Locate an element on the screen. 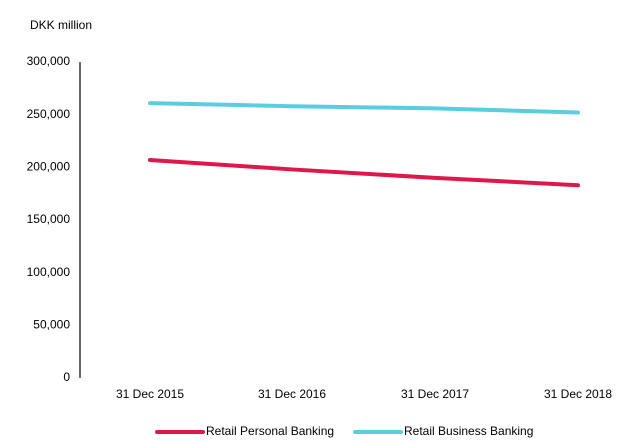  y-tick-label: 250,000 is located at coordinates (49, 114).